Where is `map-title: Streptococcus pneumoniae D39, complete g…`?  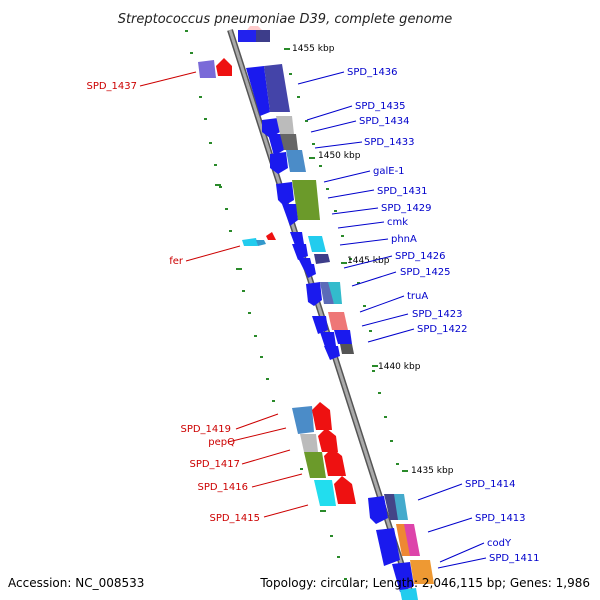
map-title: Streptococcus pneumoniae D39, complete g… is located at coordinates (285, 19).